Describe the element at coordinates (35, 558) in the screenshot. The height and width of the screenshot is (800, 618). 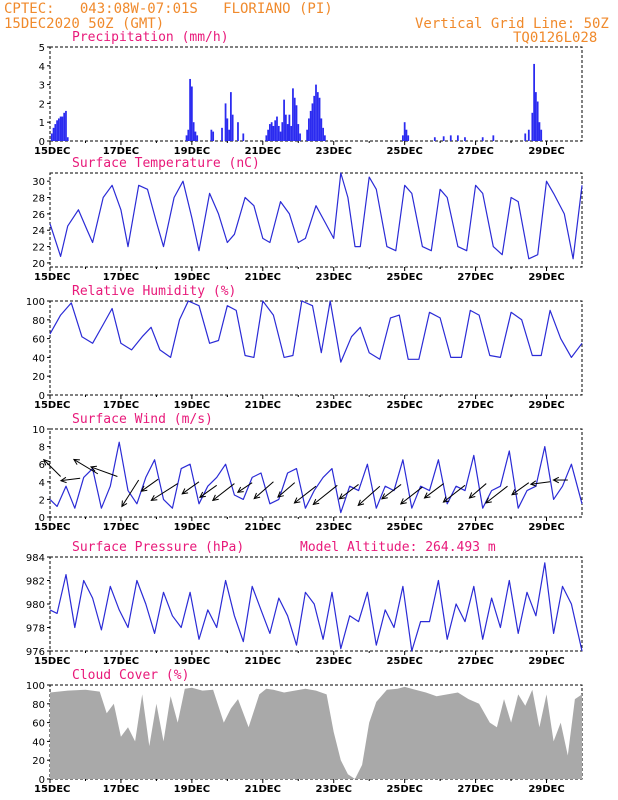
I see `y-tick-label: 984` at that location.